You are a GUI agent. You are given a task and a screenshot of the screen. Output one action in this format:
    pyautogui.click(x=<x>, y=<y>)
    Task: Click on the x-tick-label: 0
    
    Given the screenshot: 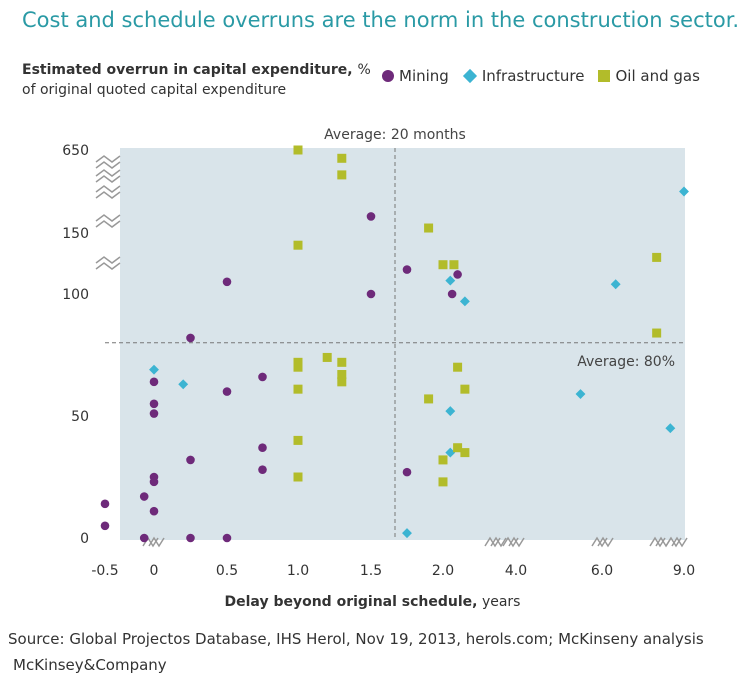 What is the action you would take?
    pyautogui.click(x=154, y=571)
    